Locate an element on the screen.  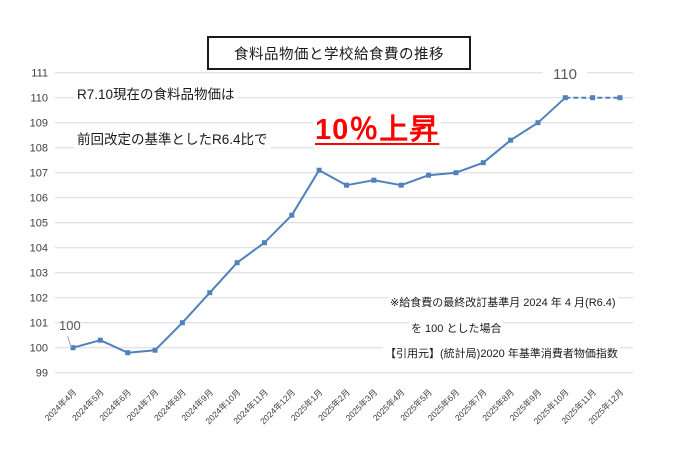
svg-text: 104 is located at coordinates (39, 249).